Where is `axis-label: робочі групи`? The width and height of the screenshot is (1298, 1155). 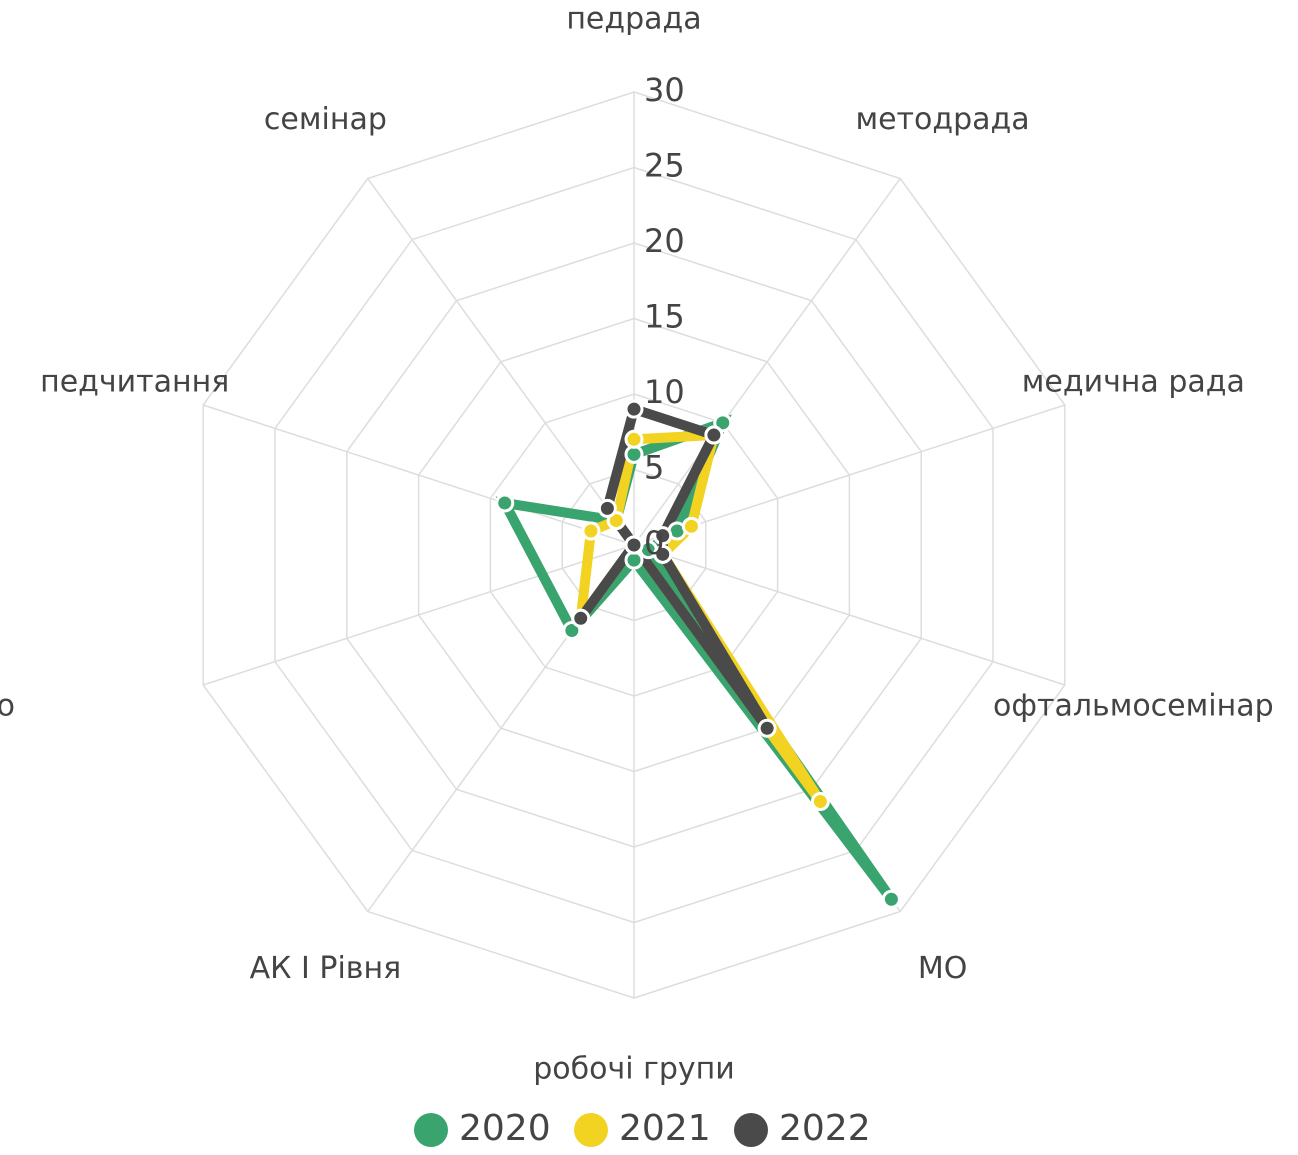
axis-label: робочі групи is located at coordinates (634, 1069).